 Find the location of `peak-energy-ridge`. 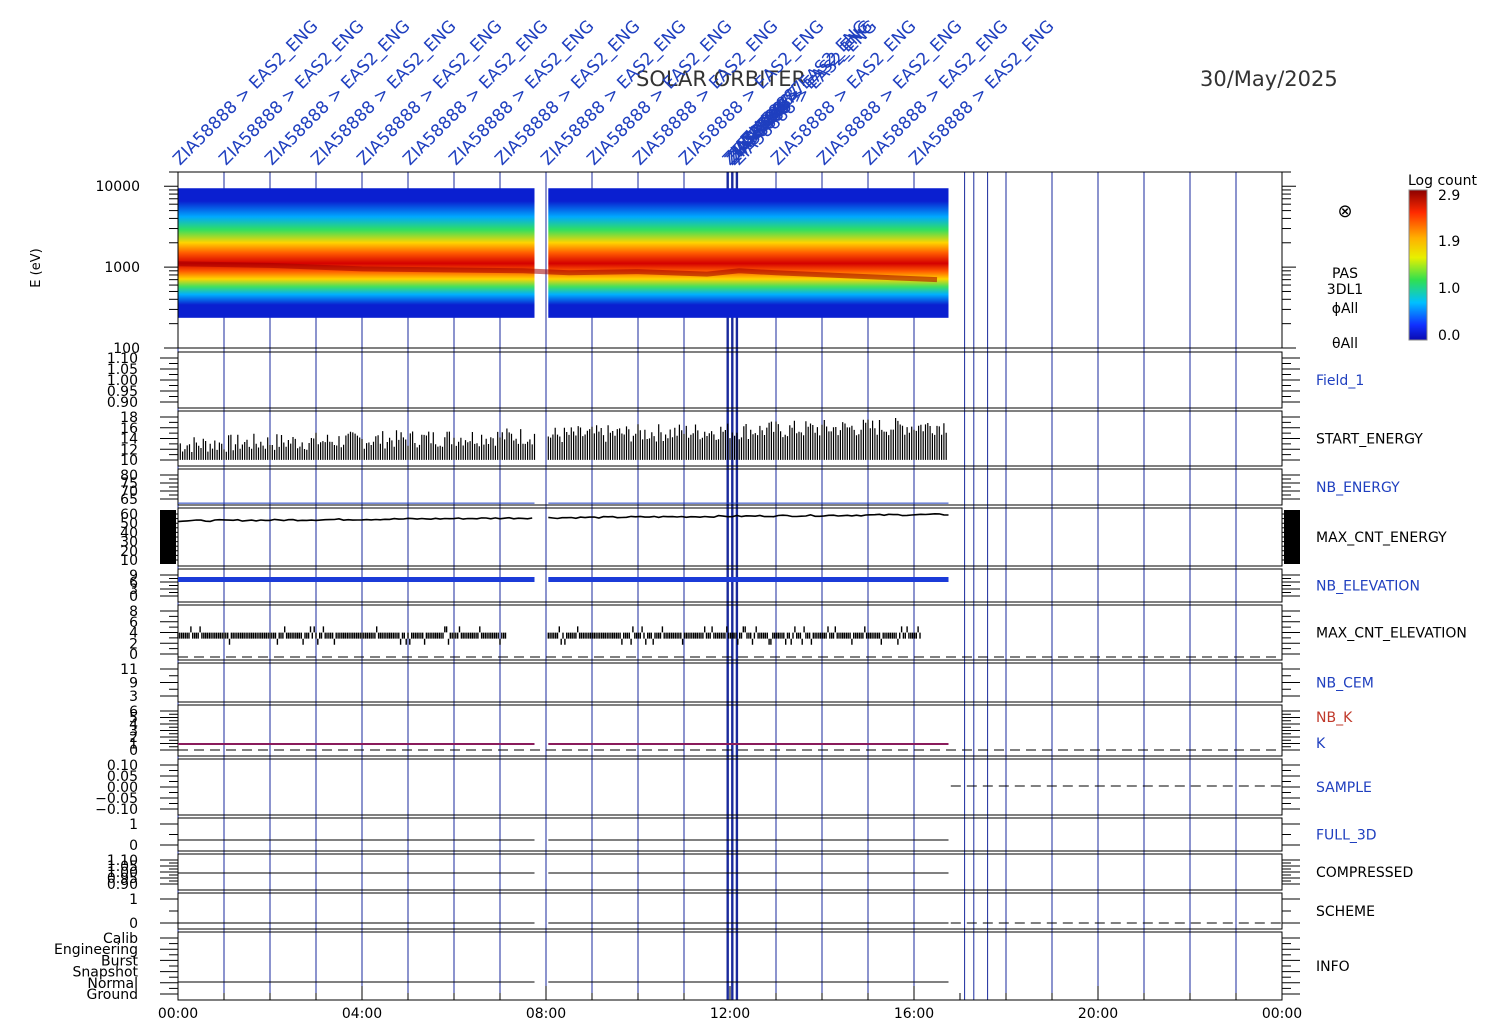

peak-energy-ridge is located at coordinates (557, 272).